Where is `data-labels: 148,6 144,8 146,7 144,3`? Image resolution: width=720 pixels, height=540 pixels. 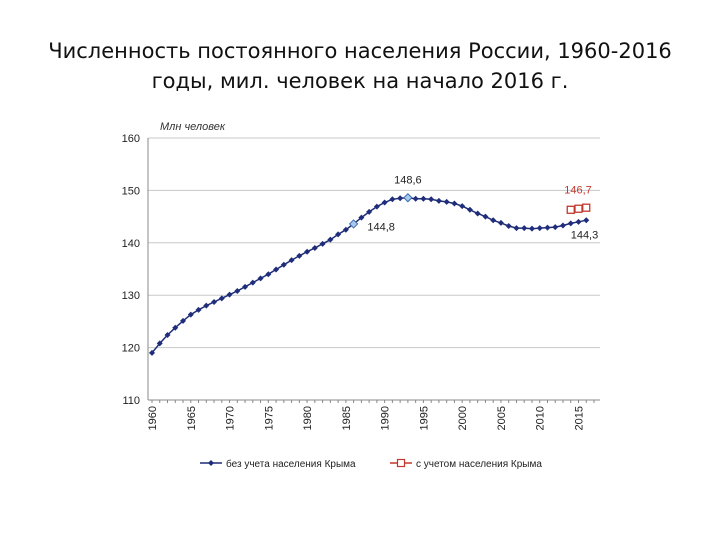
data-labels: 148,6 144,8 146,7 144,3 is located at coordinates (482, 208).